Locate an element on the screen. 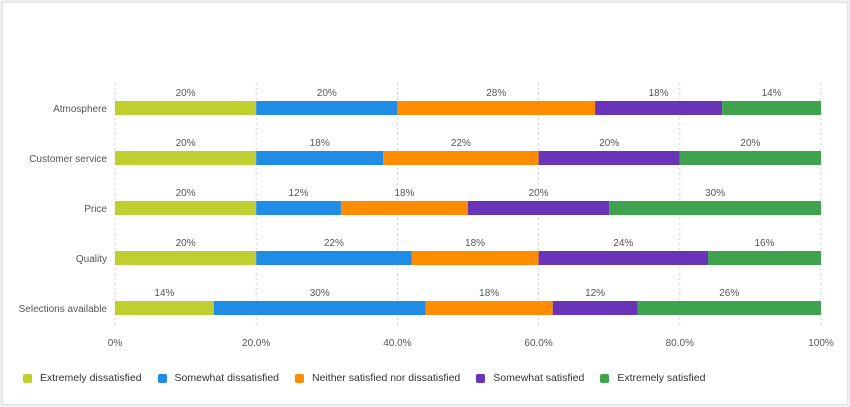 The image size is (850, 407). category-label: Atmosphere is located at coordinates (80, 109).